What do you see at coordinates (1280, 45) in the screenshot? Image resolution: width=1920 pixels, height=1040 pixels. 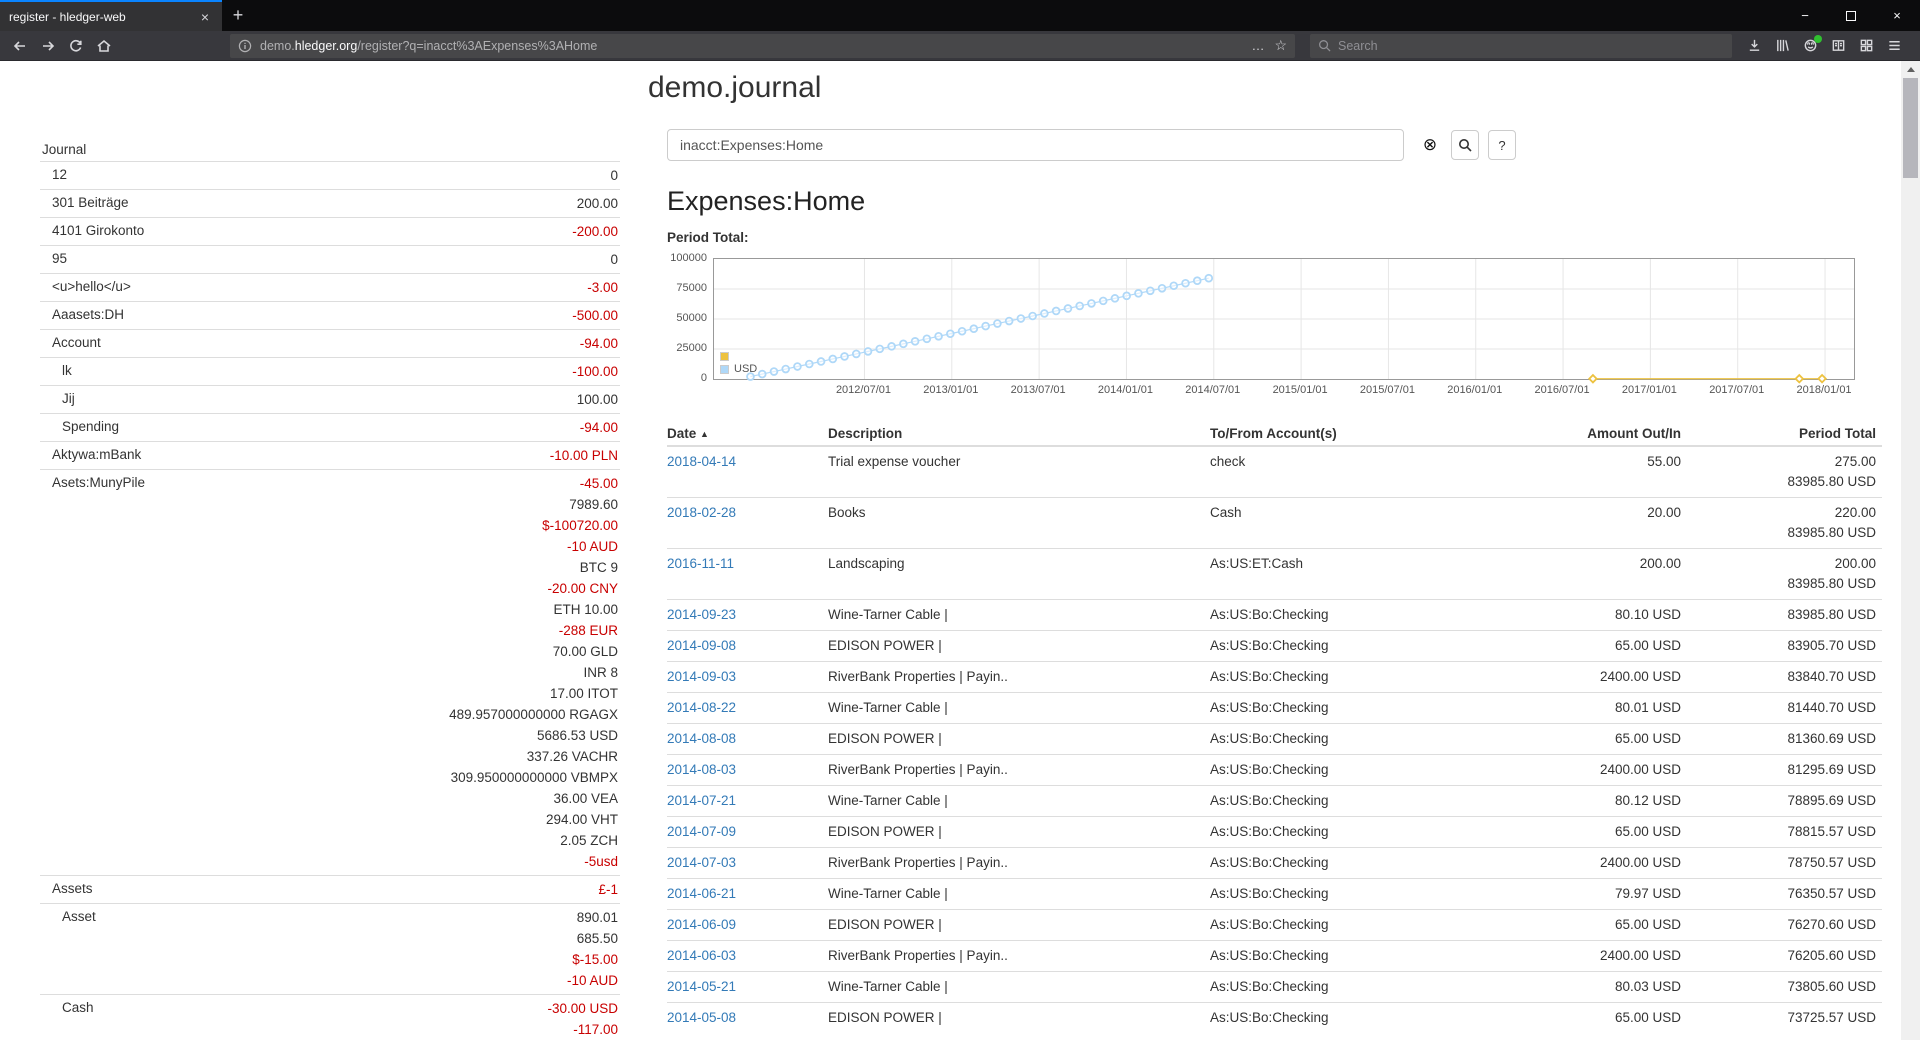 I see `bookmark-star-icon: ☆` at bounding box center [1280, 45].